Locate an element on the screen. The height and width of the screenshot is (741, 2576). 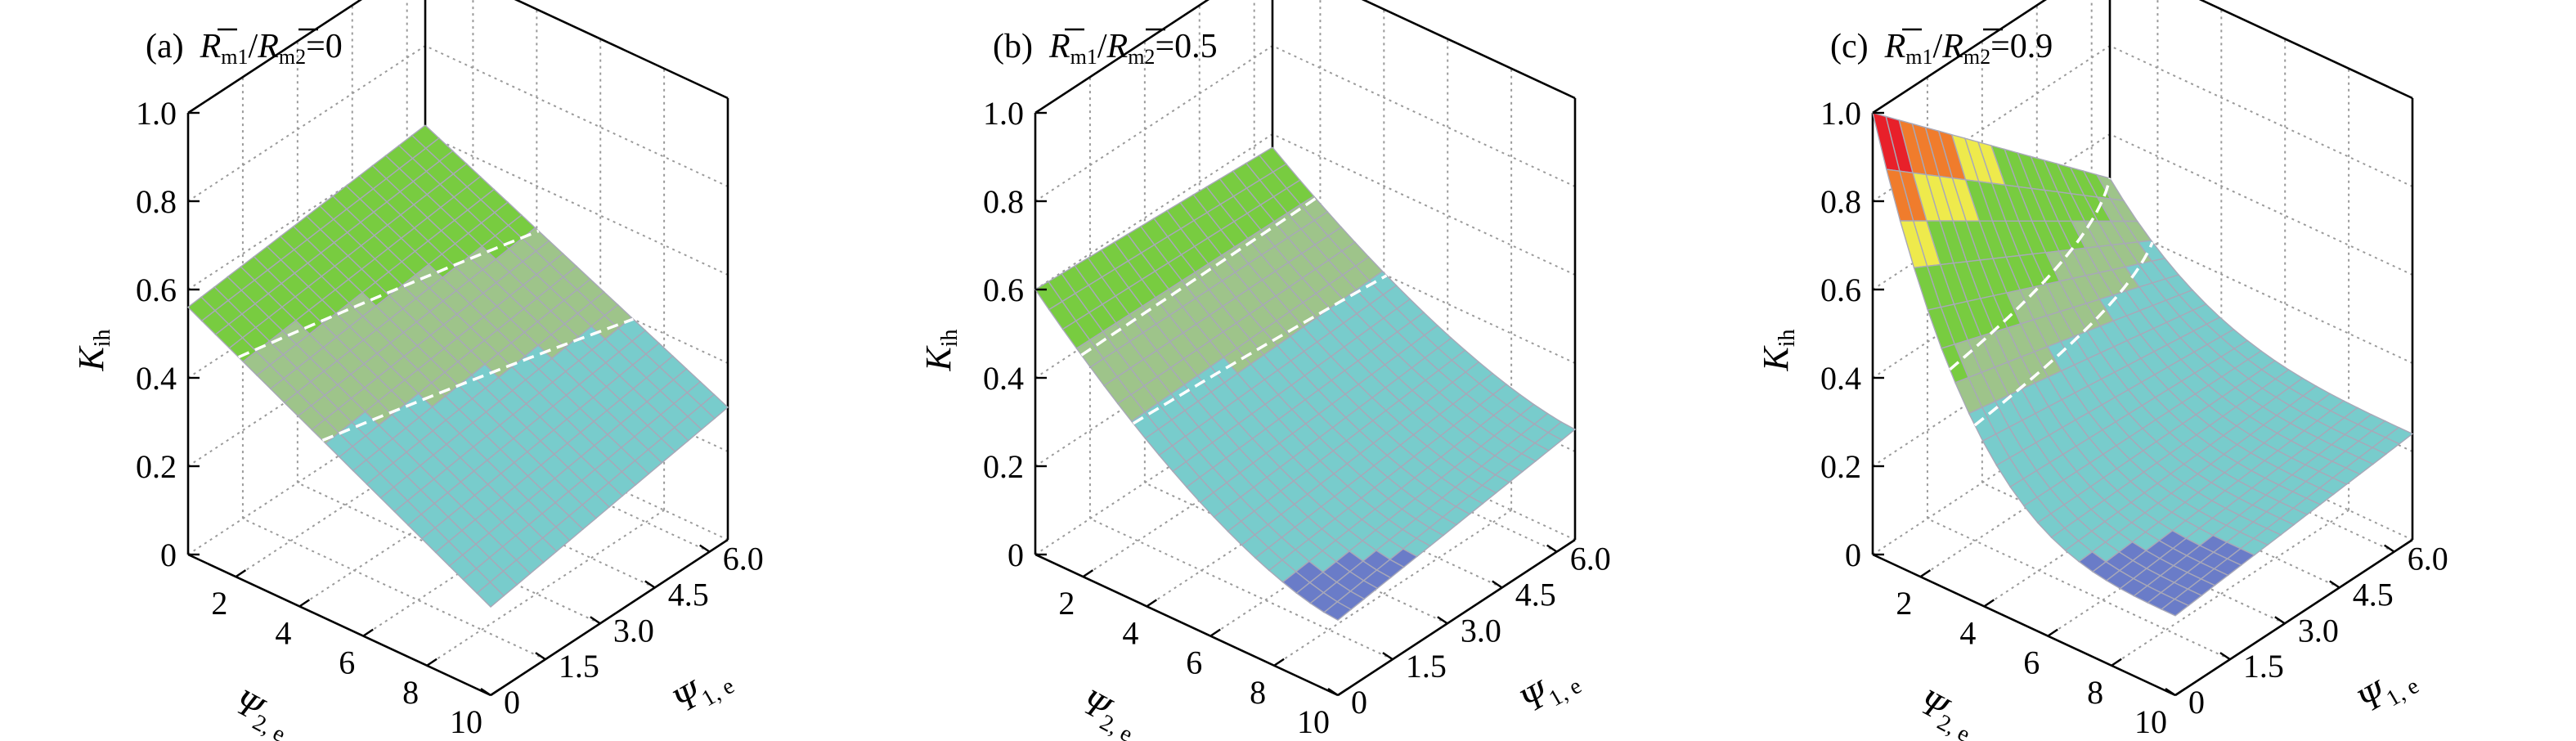
ratio-denominator-sub: m2 is located at coordinates (1141, 57).